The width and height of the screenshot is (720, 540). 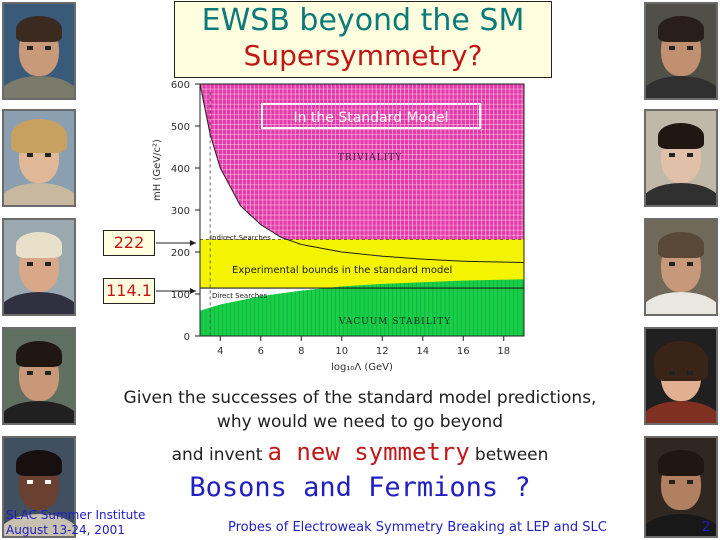 I want to click on body-line-4: Bosons and Fermions ?, so click(x=360, y=487).